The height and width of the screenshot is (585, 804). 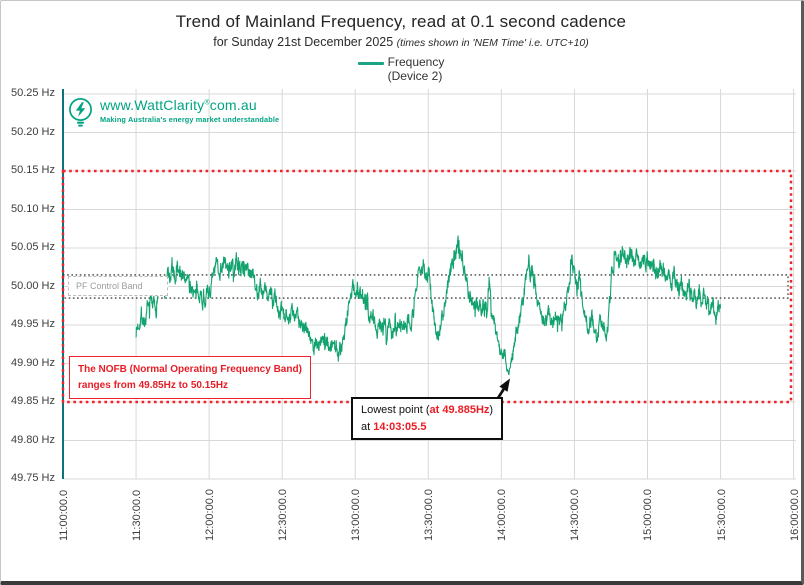 What do you see at coordinates (504, 385) in the screenshot?
I see `lowest-point-arrowhead` at bounding box center [504, 385].